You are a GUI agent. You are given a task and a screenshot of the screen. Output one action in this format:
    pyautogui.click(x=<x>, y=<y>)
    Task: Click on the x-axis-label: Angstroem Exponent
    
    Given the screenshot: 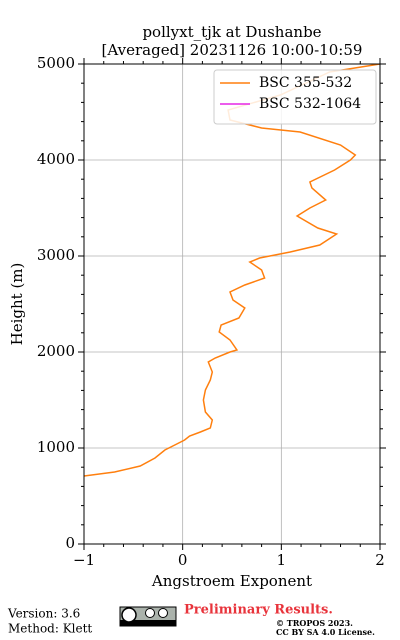 What is the action you would take?
    pyautogui.click(x=231, y=581)
    